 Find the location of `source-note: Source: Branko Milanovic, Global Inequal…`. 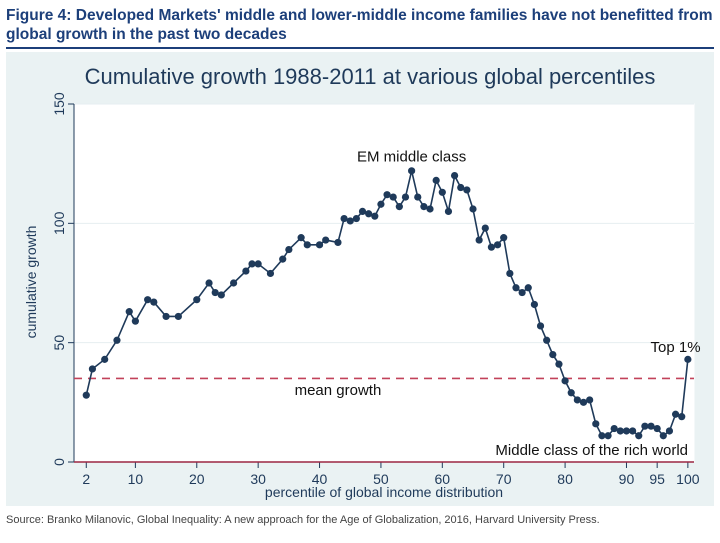

source-note: Source: Branko Milanovic, Global Inequal… is located at coordinates (303, 520).